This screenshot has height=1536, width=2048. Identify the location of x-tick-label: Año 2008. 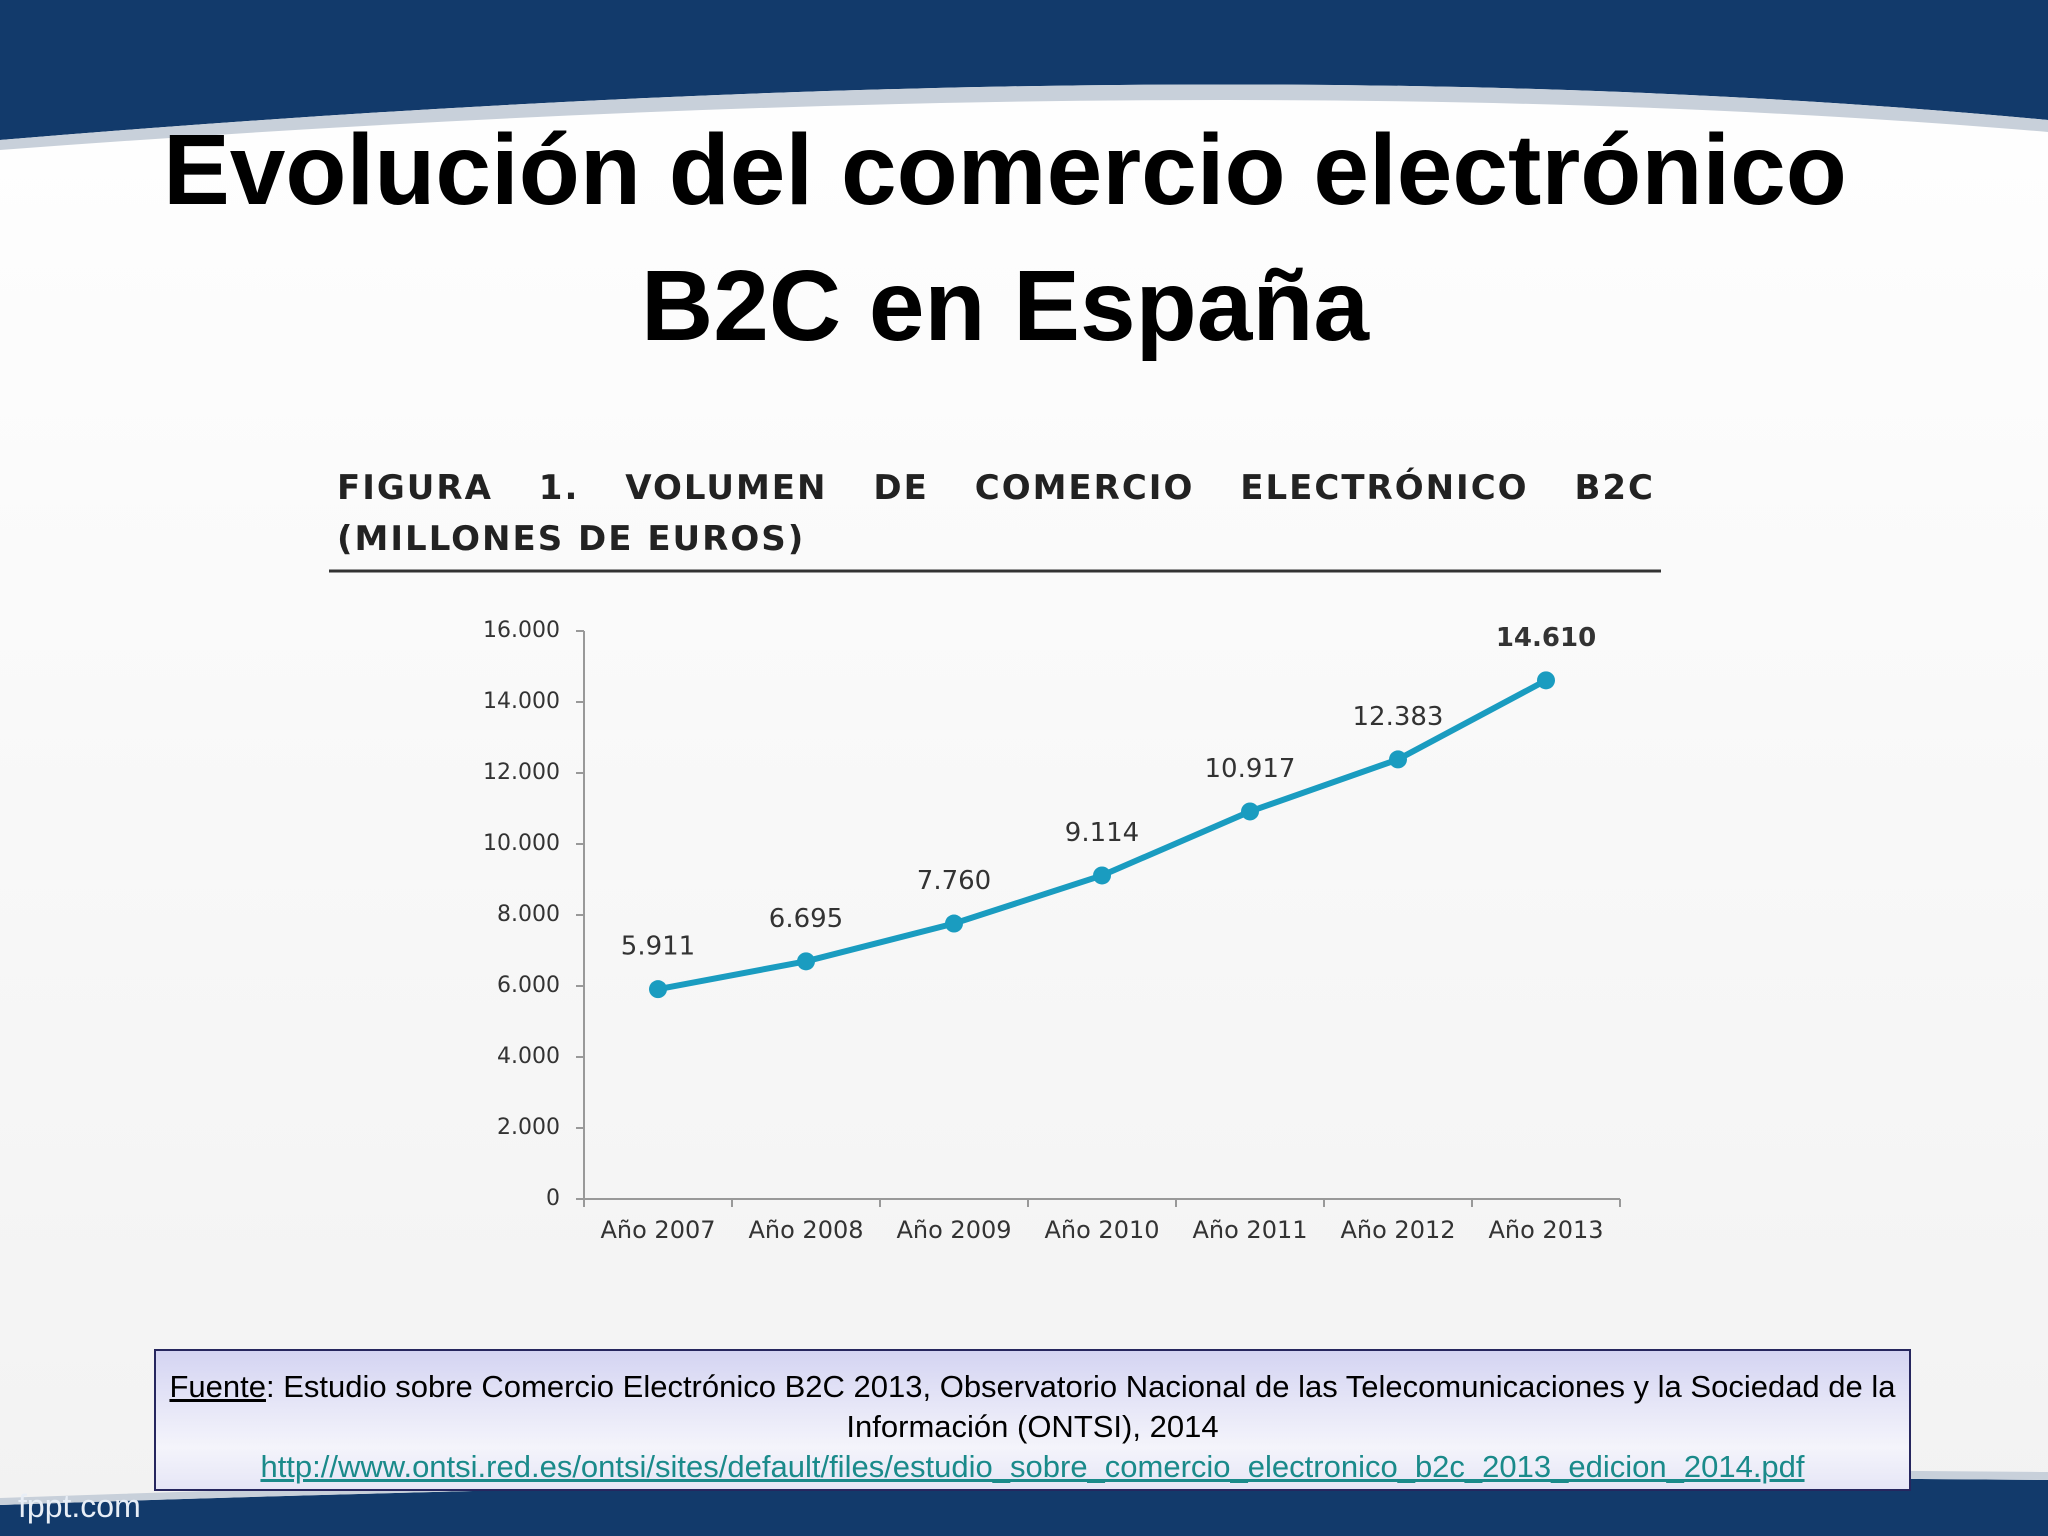
(805, 1230).